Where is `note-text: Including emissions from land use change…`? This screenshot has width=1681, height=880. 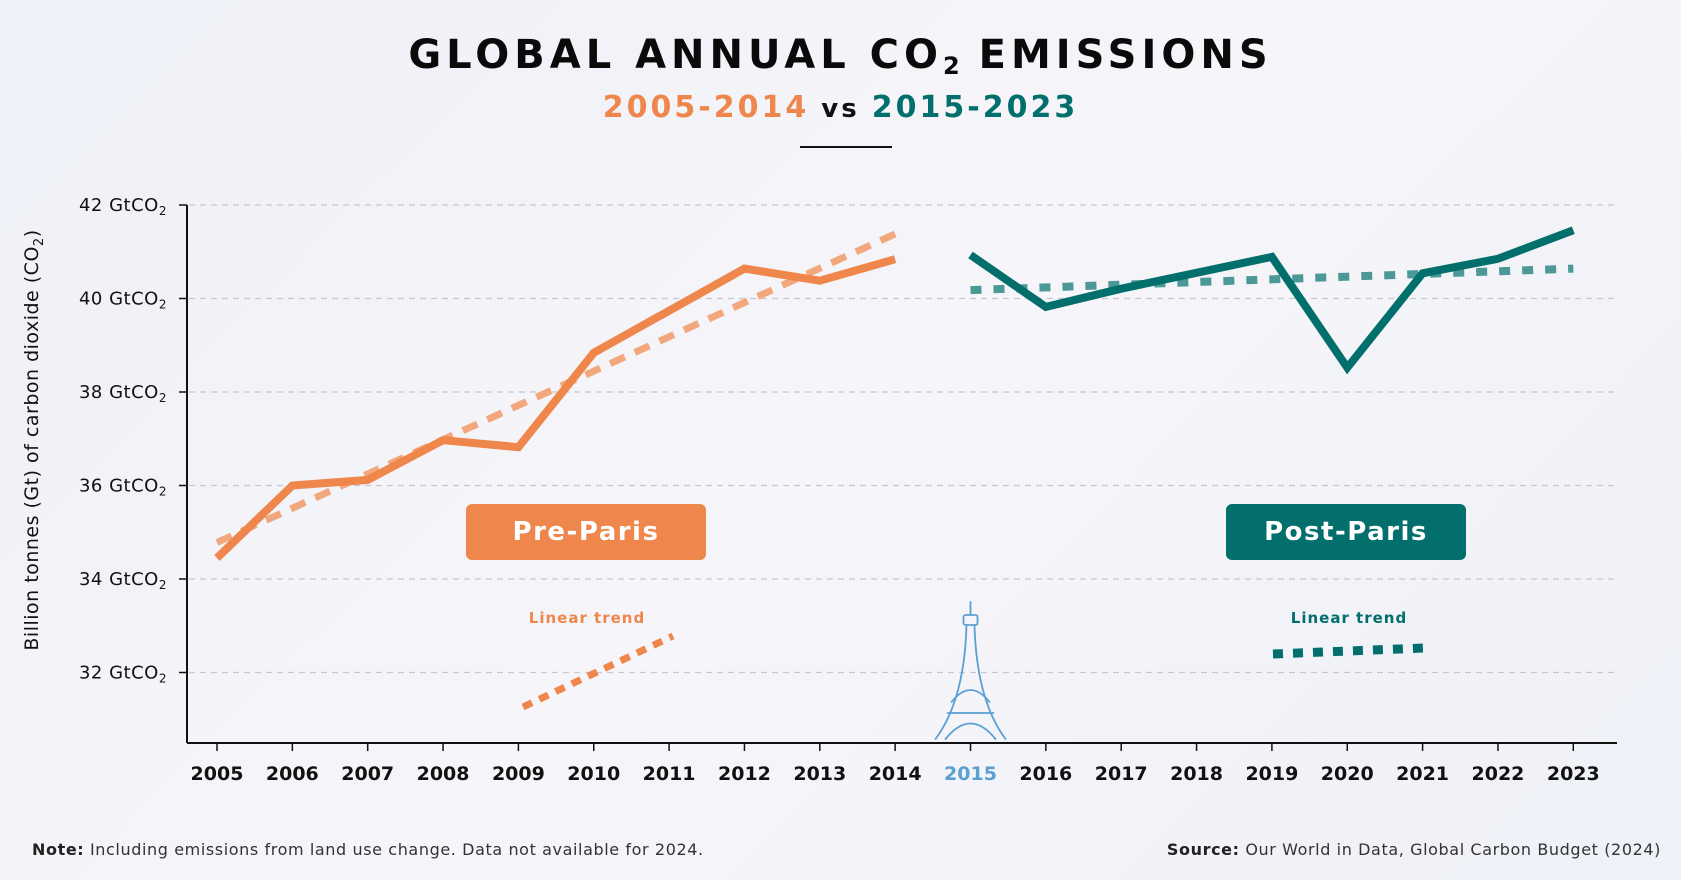
note-text: Including emissions from land use change… is located at coordinates (394, 849).